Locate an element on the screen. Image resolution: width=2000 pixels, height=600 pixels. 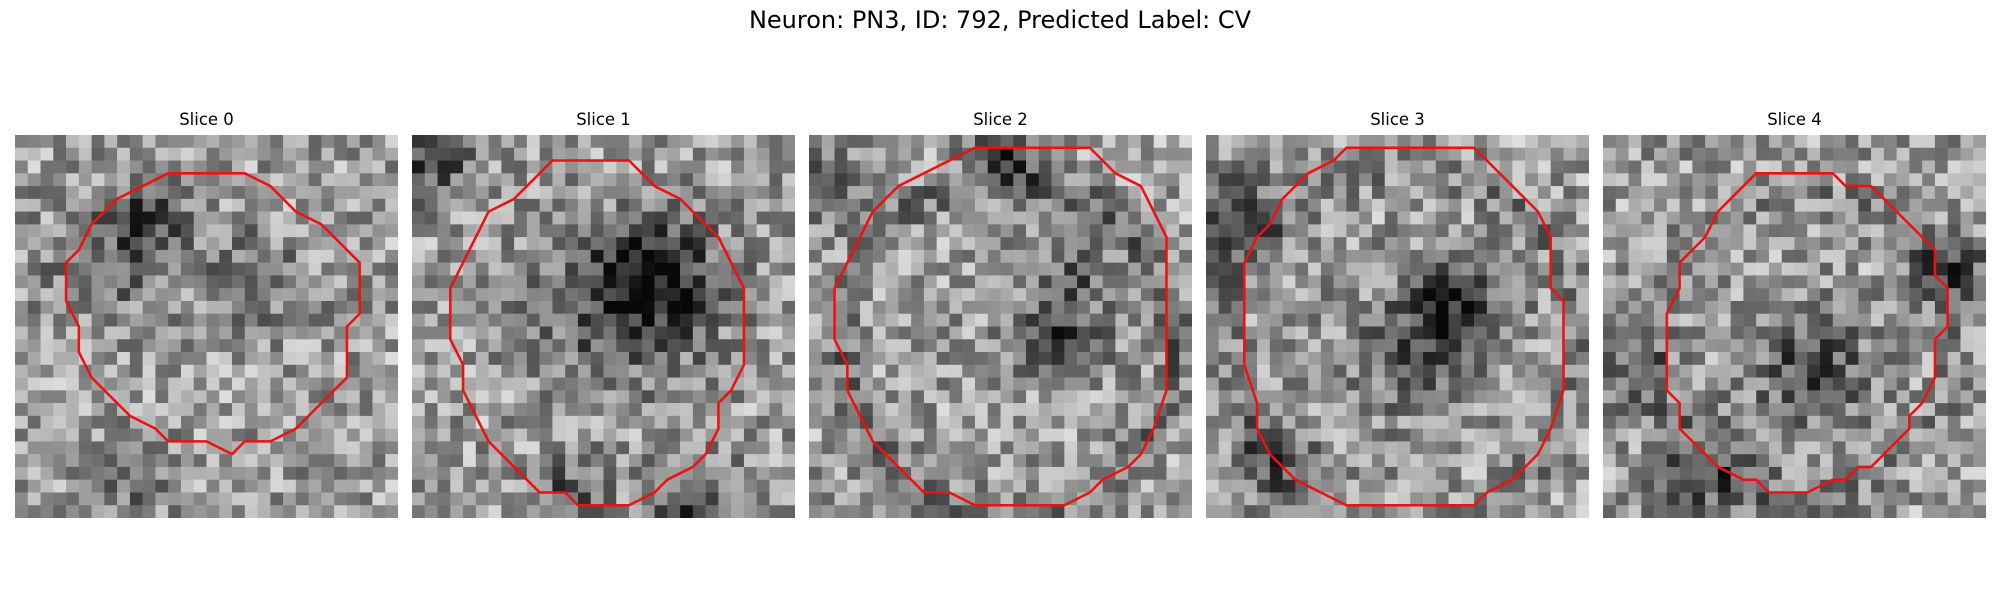
slice-panel-1: Slice 1 is located at coordinates (603, 313).